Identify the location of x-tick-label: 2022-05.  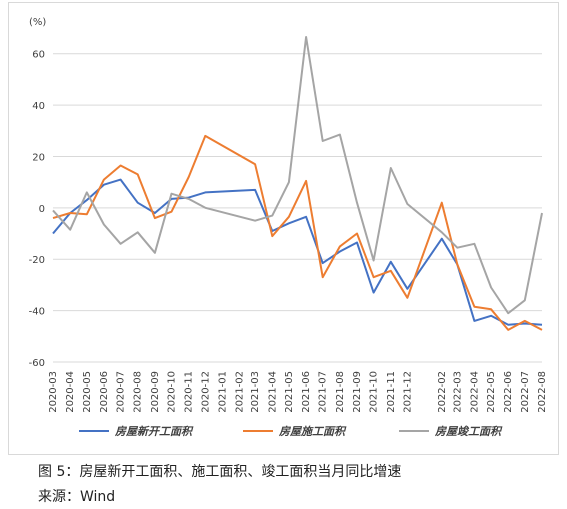
(491, 392).